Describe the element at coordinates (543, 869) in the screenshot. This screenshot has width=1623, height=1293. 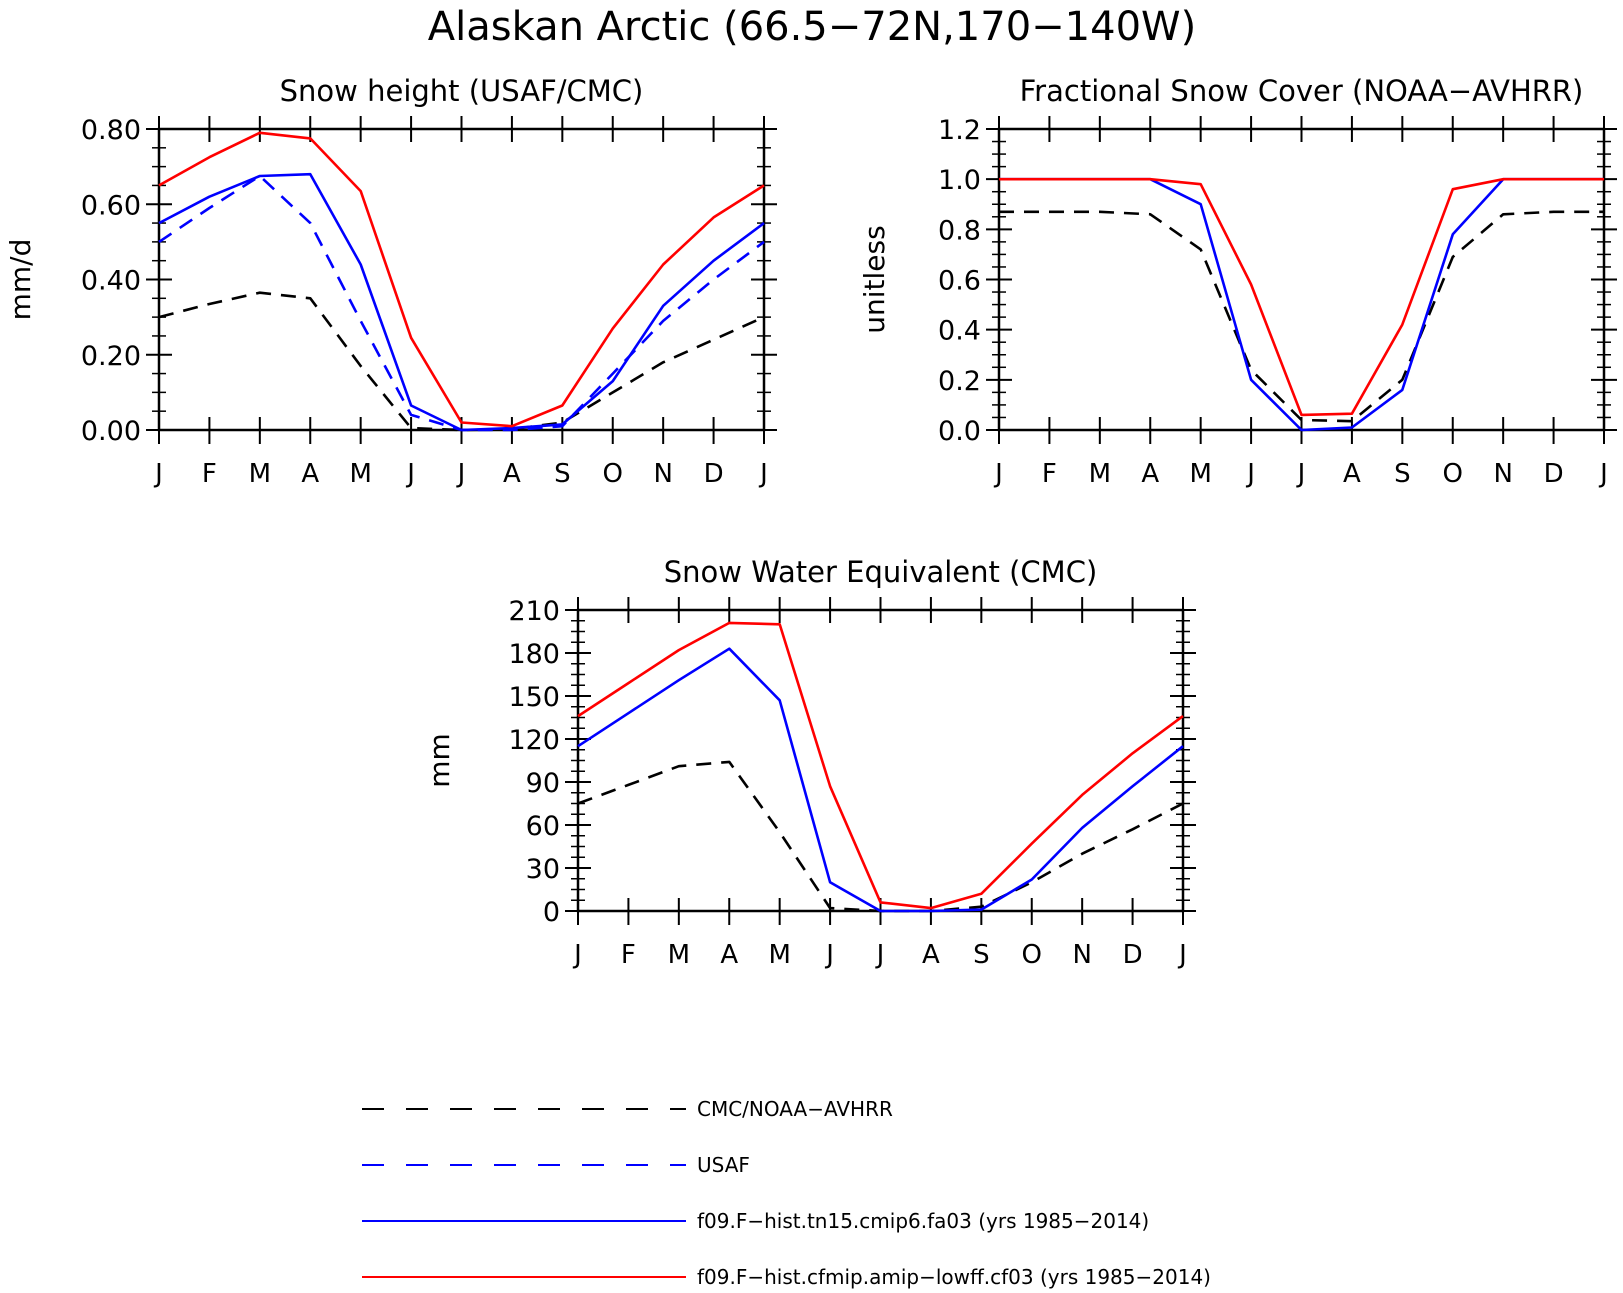
I see `y-tick-label: 30` at that location.